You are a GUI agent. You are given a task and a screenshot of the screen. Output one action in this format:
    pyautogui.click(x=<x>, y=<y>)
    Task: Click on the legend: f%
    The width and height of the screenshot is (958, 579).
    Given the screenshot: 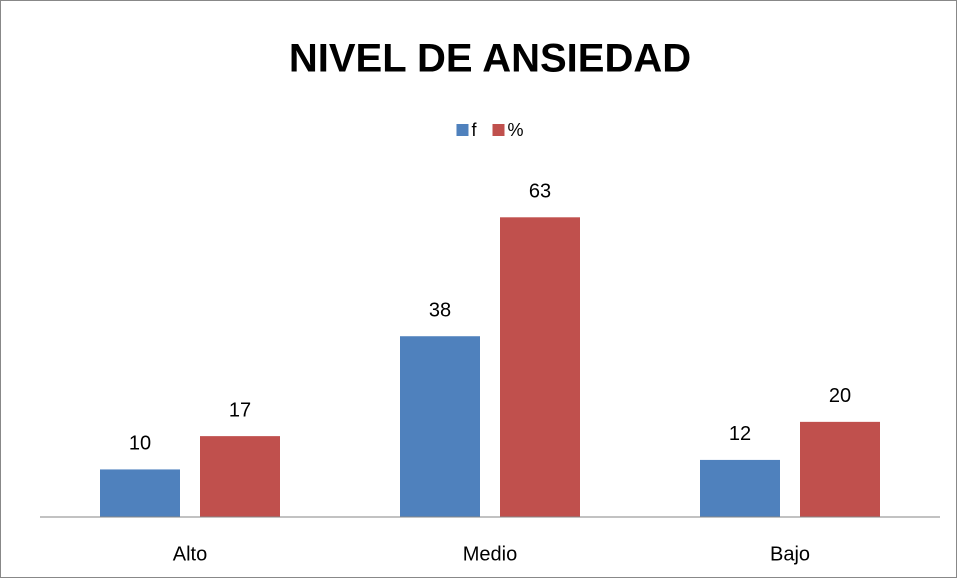 What is the action you would take?
    pyautogui.click(x=490, y=130)
    